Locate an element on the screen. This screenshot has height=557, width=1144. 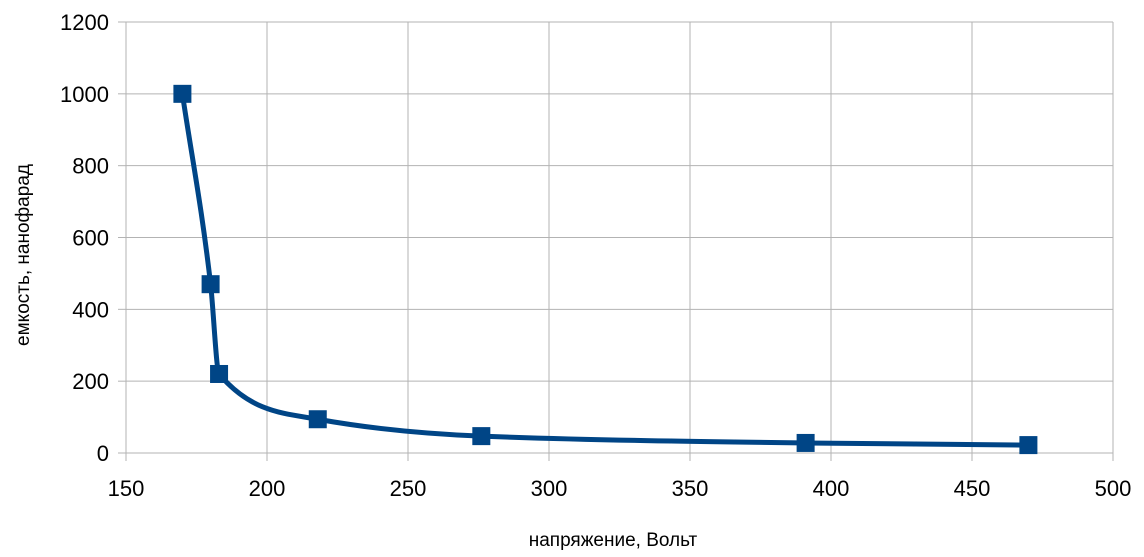
x-tick-label: 150 is located at coordinates (126, 488).